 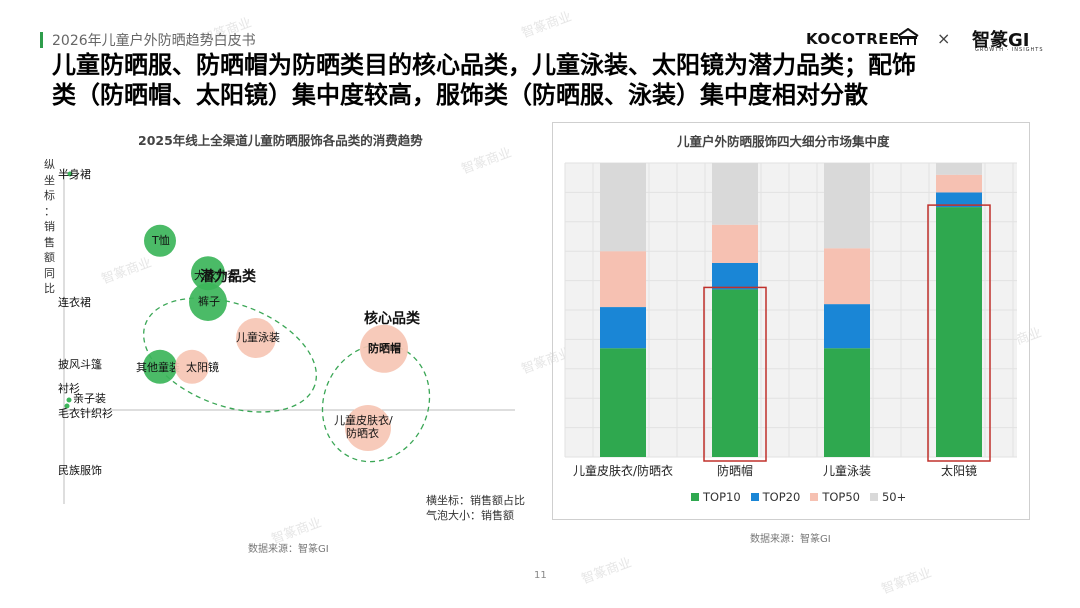 What do you see at coordinates (841, 497) in the screenshot?
I see `legend-label: TOP50` at bounding box center [841, 497].